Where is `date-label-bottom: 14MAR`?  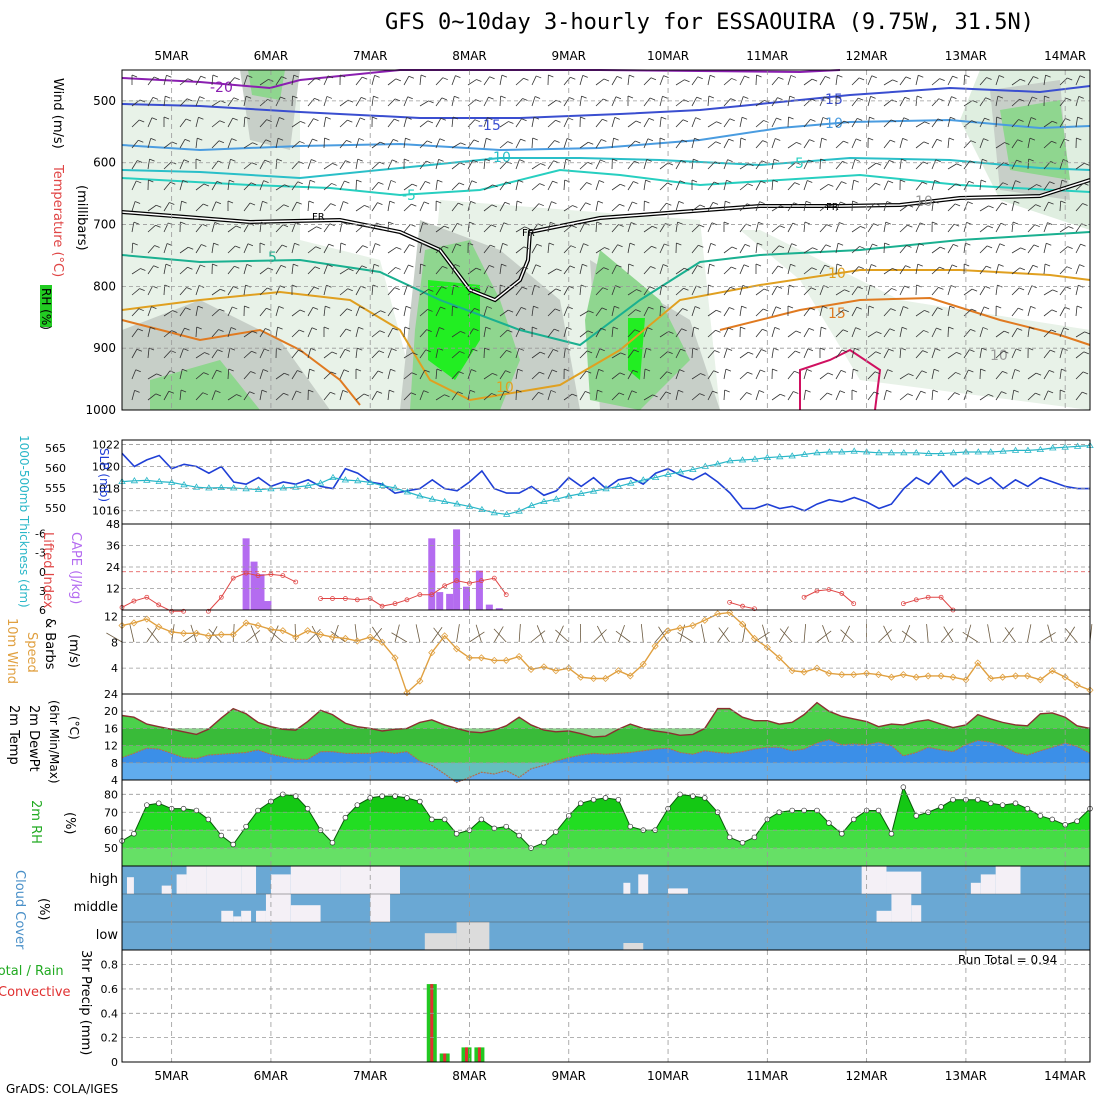
date-label-bottom: 14MAR is located at coordinates (1065, 1076).